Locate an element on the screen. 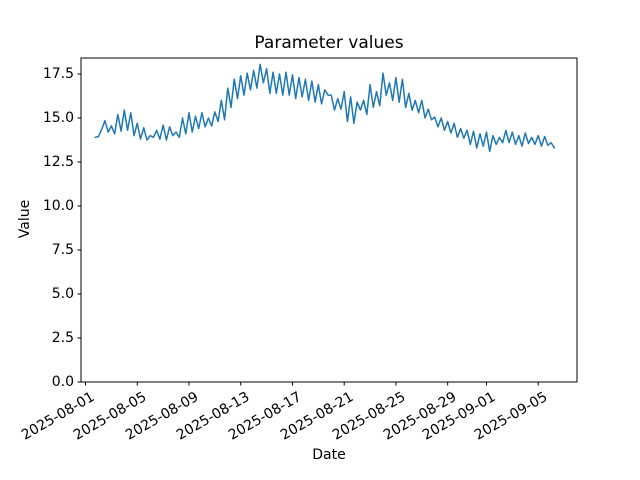  y-tick-label: 17.5 is located at coordinates (58, 74).